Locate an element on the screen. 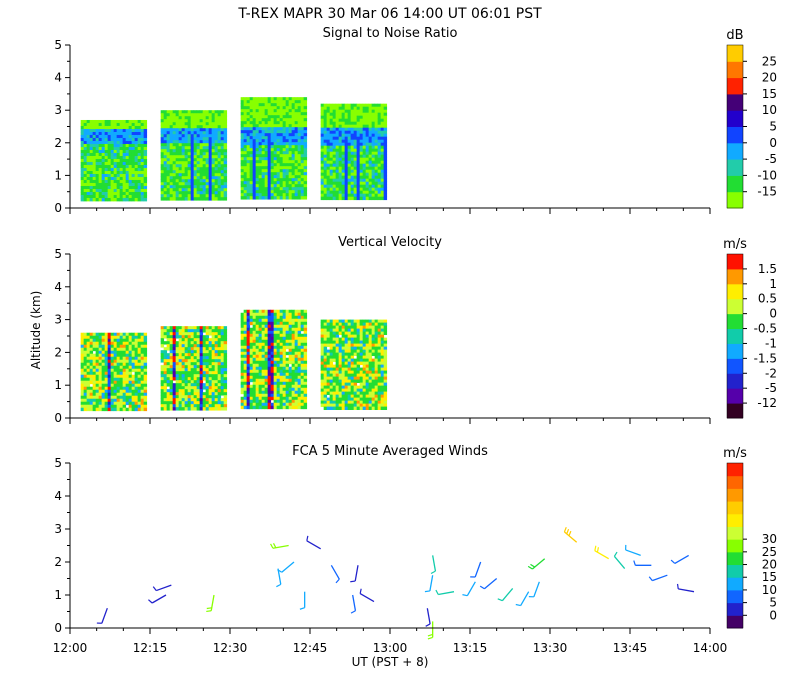 This screenshot has height=700, width=800. colorbar-label: 20 is located at coordinates (769, 78).